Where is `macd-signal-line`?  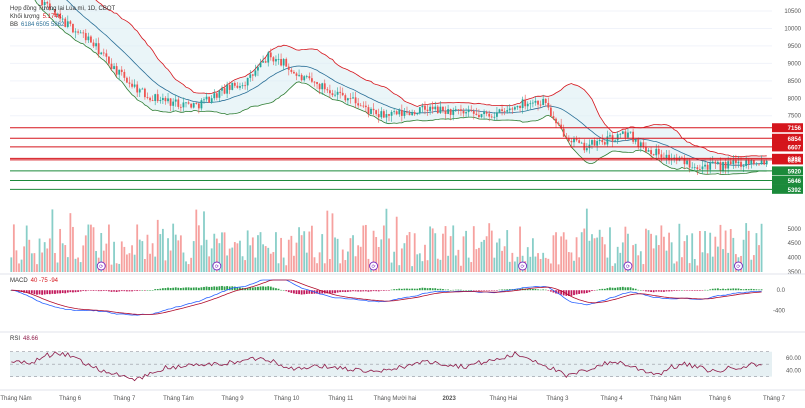 macd-signal-line is located at coordinates (386, 297).